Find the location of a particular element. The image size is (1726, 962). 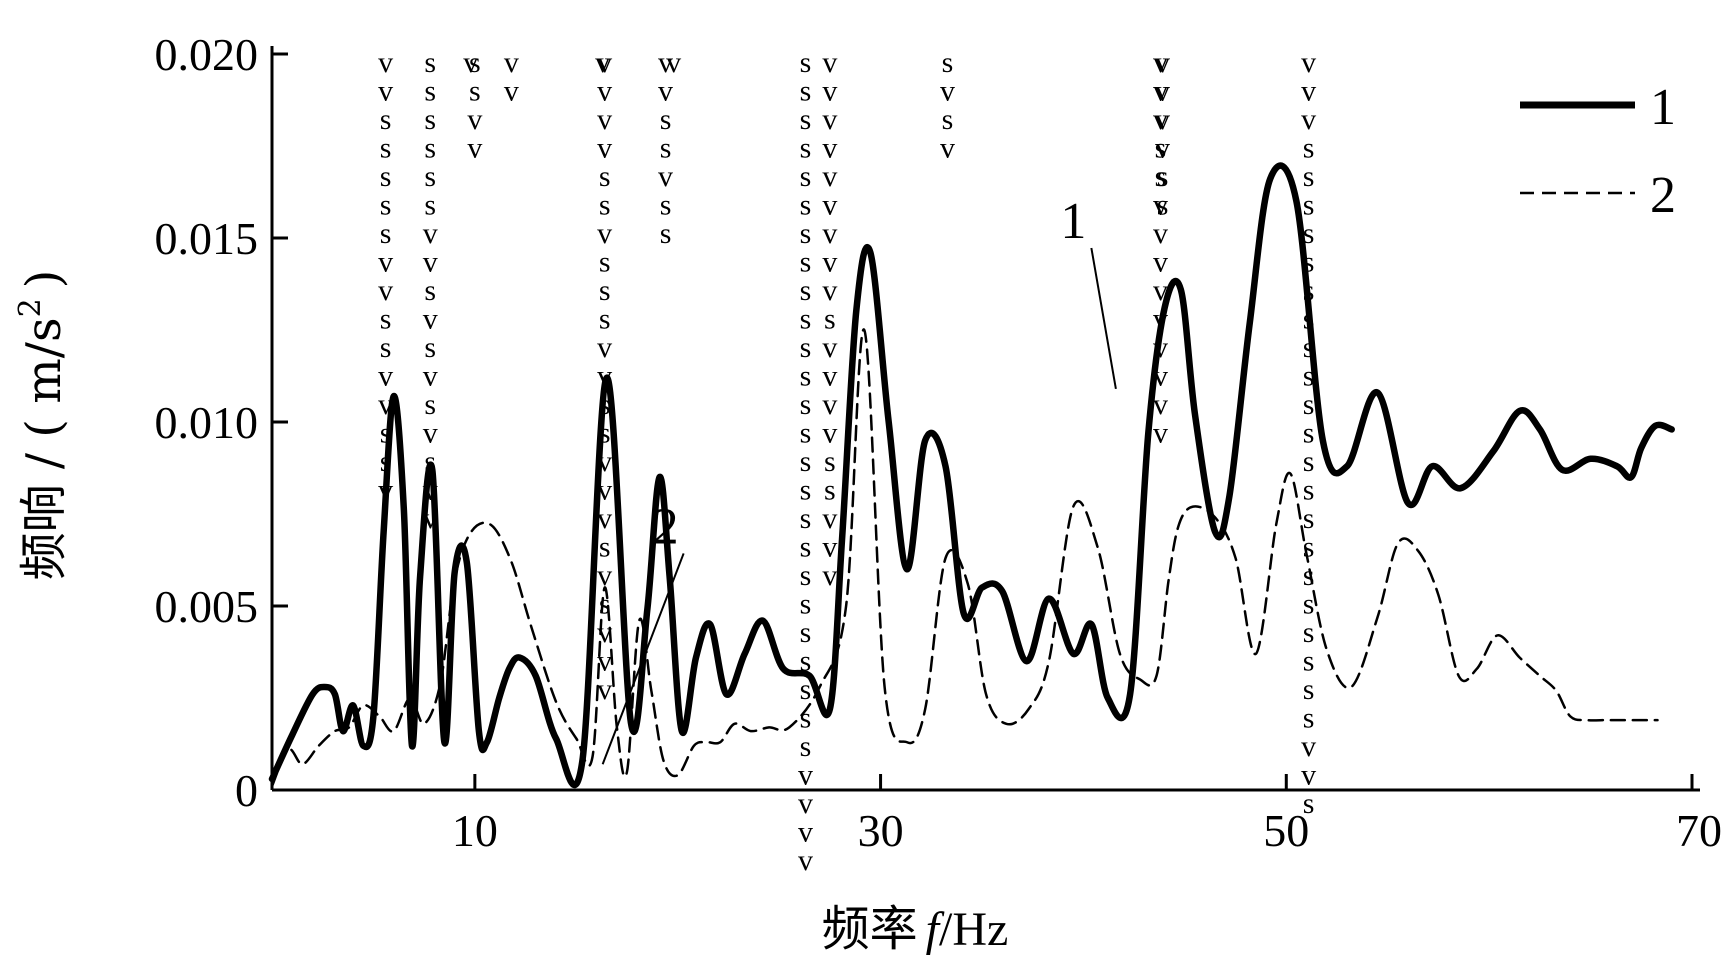

y-axis-title: 频响 / ( m/s2) is located at coordinates (42, 425).